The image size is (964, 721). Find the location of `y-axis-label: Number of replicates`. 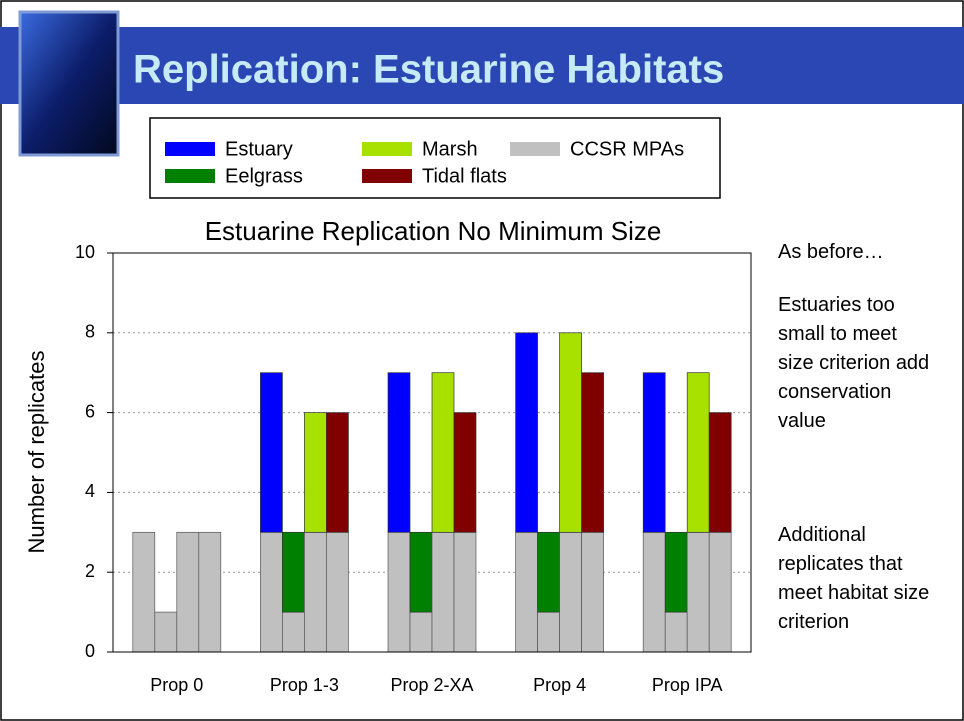

y-axis-label: Number of replicates is located at coordinates (36, 452).